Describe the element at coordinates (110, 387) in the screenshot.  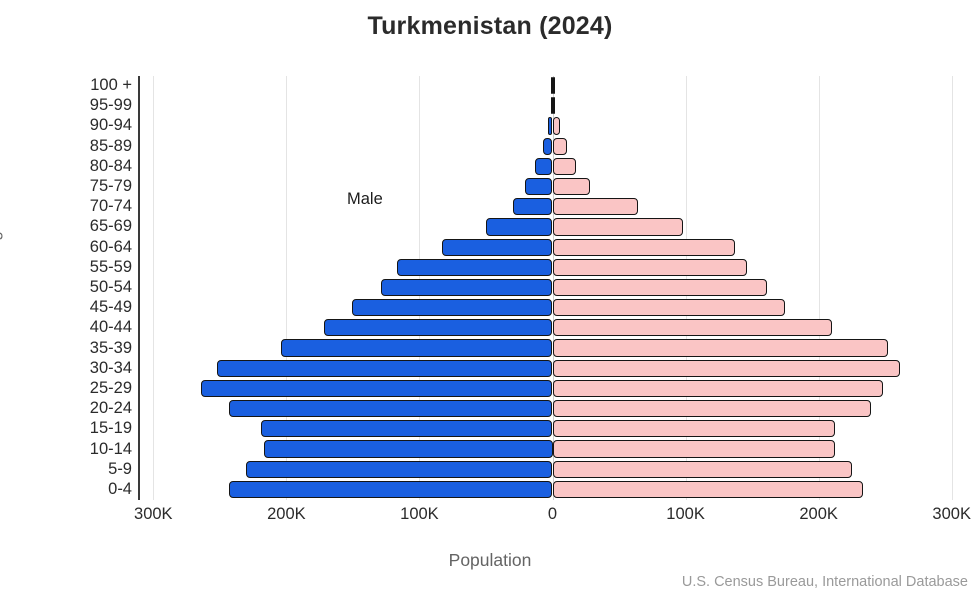
I see `y-axis-tick-label: 25-29` at that location.